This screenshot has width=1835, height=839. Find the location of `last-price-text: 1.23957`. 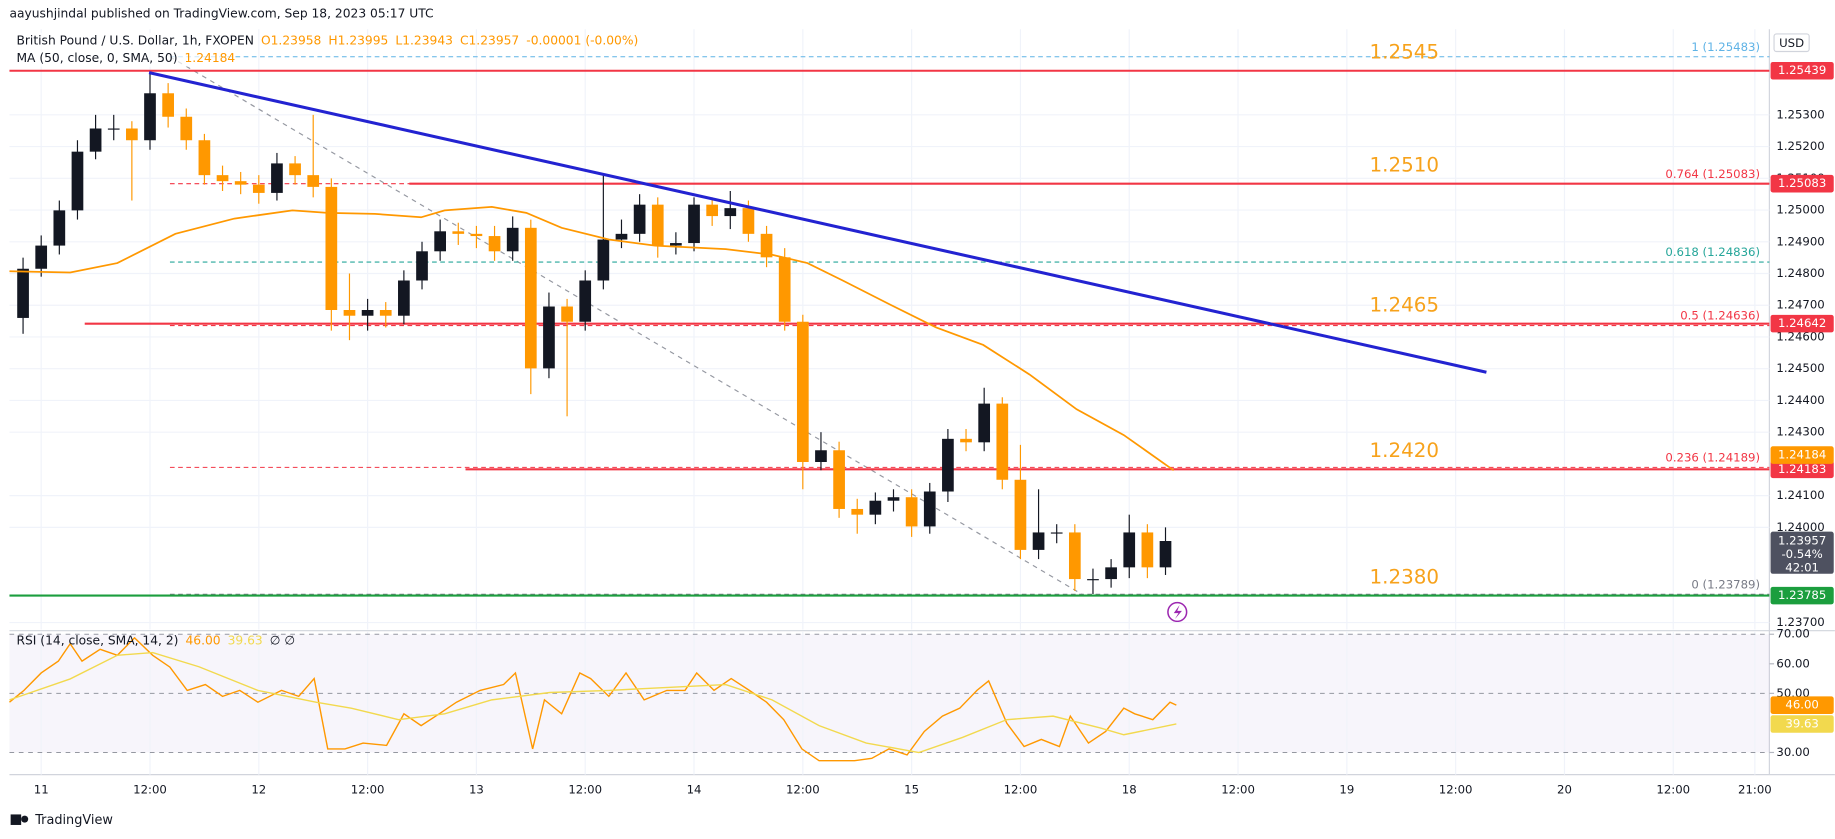

last-price-text: 1.23957 is located at coordinates (1802, 541).